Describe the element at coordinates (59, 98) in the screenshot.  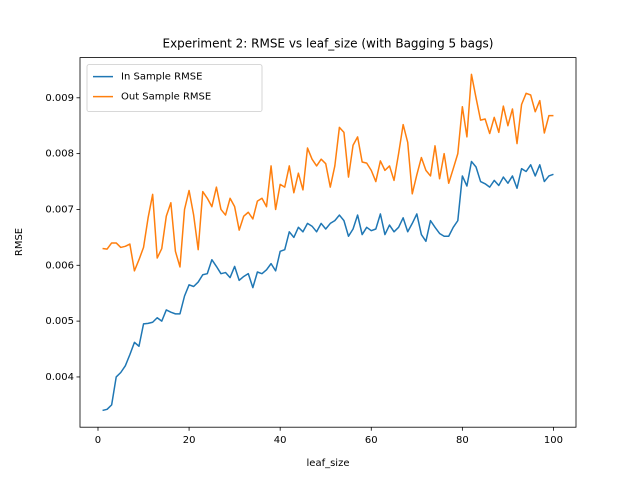
I see `y-tick-label: 0.009` at that location.